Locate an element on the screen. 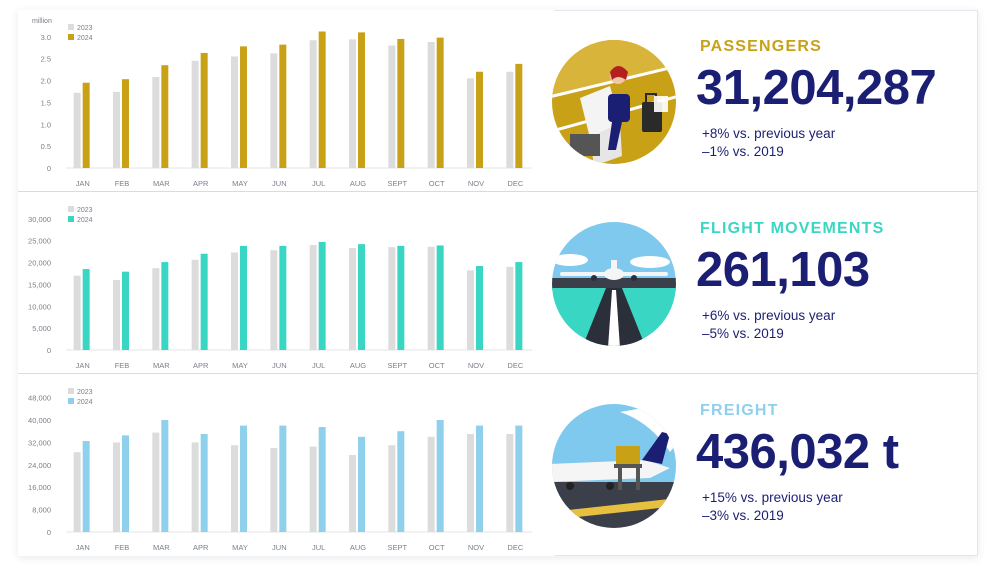  y-tick-label: 0.5 is located at coordinates (46, 146).